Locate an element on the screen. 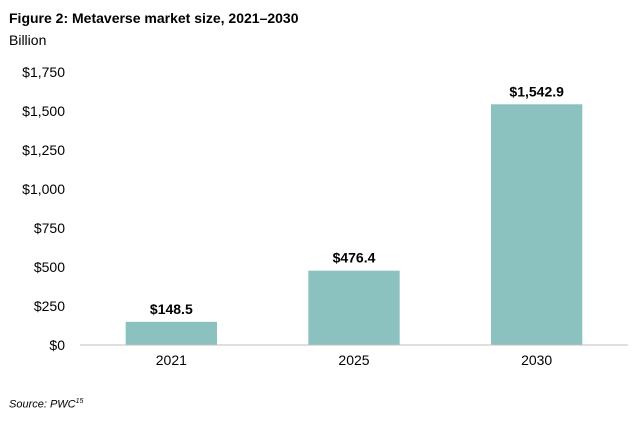  data-label: $1,542.9 is located at coordinates (536, 91).